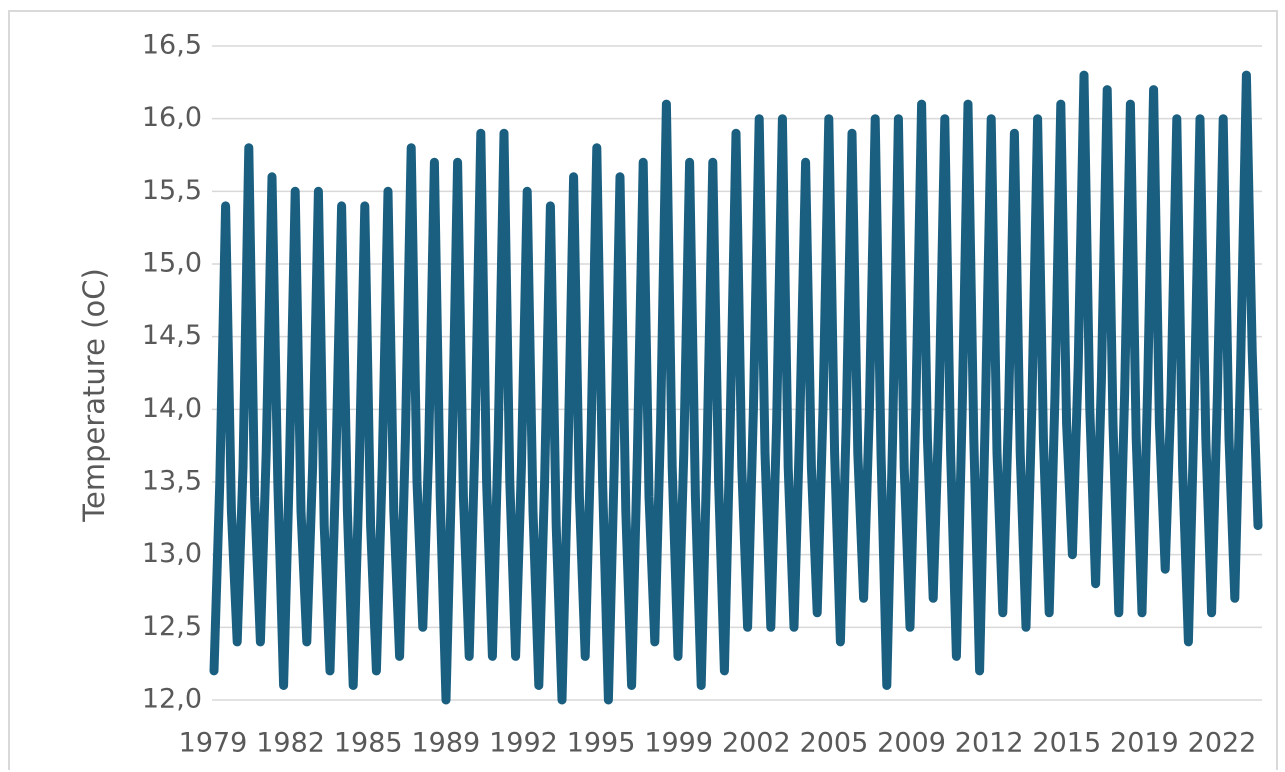 The height and width of the screenshot is (772, 1285). I want to click on x-tick-label: 1989, so click(445, 743).